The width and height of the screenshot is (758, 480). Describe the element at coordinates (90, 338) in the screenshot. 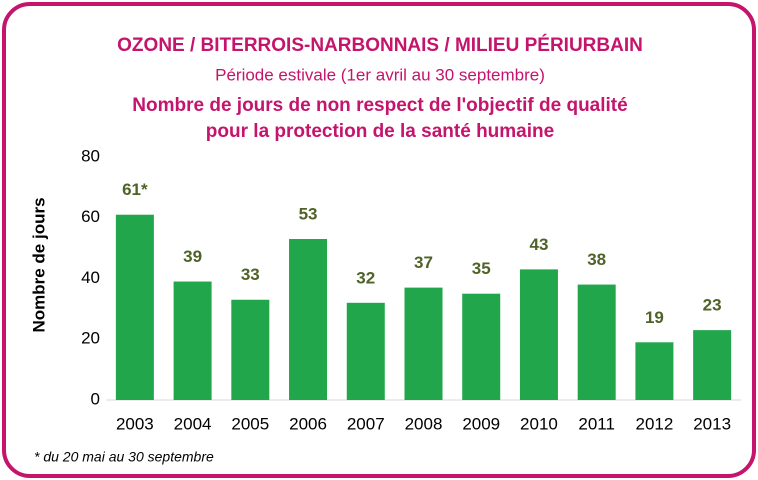

I see `y-tick-label: 20` at that location.